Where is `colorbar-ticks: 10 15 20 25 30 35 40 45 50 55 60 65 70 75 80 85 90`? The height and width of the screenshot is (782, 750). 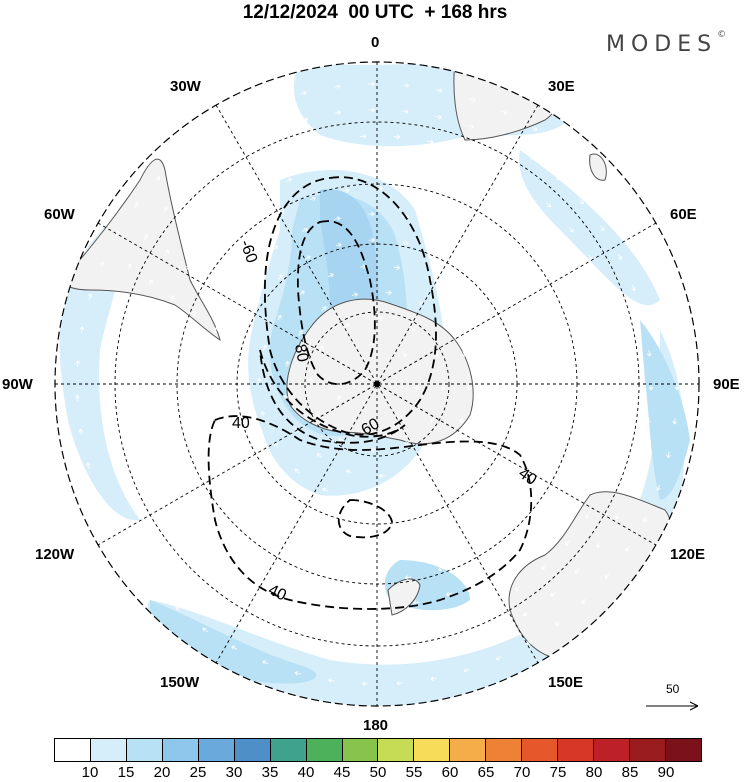
colorbar-ticks: 10 15 20 25 30 35 40 45 50 55 60 65 70 75 80 85 90 is located at coordinates (378, 773).